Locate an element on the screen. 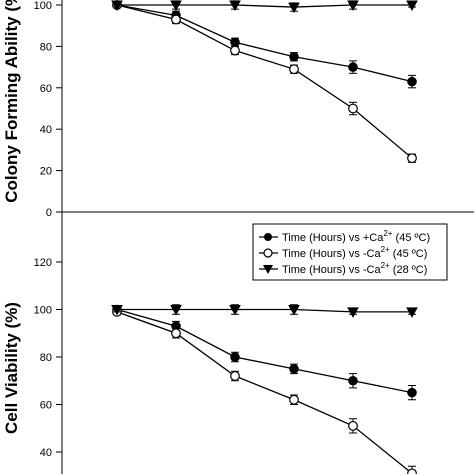 Image resolution: width=474 pixels, height=474 pixels. bottom-y-axis-title: Cell Viability (%) is located at coordinates (11, 368).